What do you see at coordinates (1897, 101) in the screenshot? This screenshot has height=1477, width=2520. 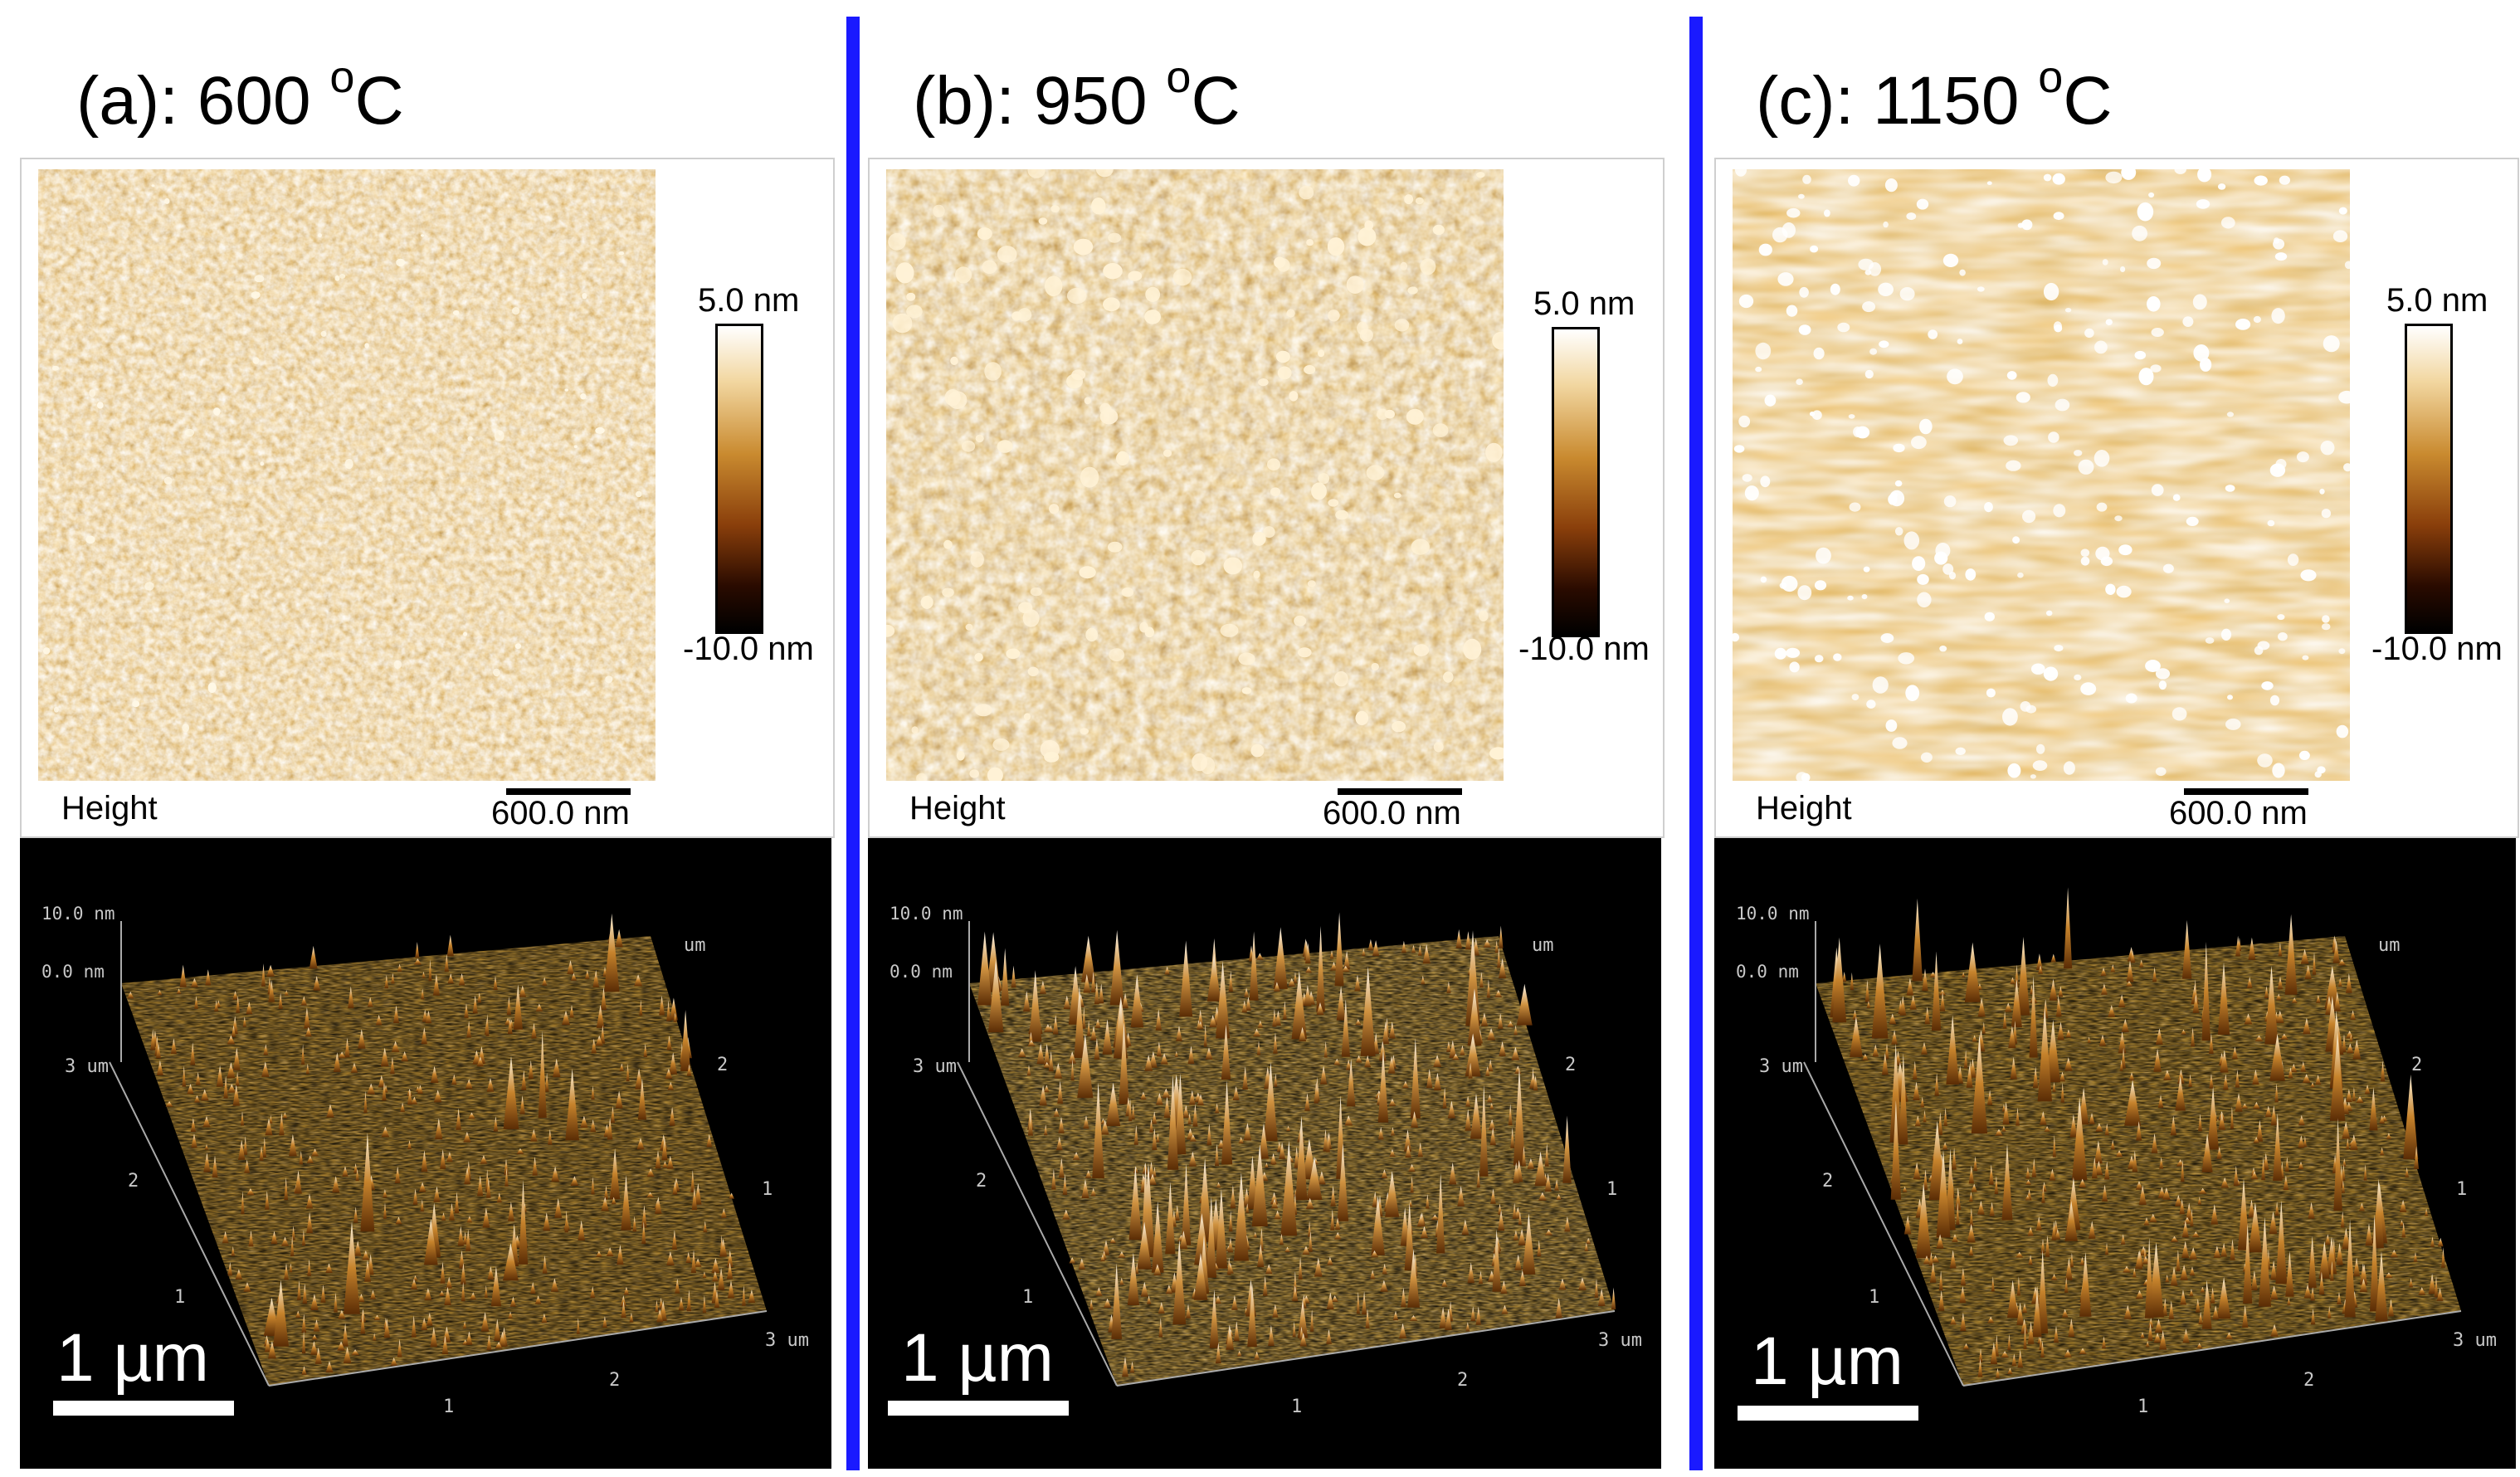 I see `panel-title-text: (c): 1150` at bounding box center [1897, 101].